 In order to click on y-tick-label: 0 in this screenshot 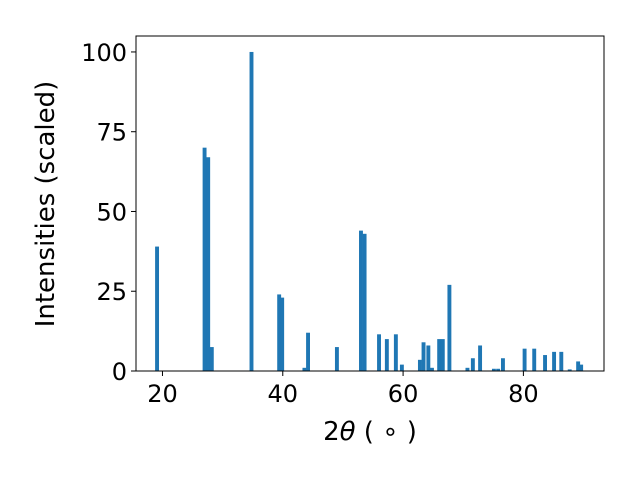, I will do `click(119, 372)`.